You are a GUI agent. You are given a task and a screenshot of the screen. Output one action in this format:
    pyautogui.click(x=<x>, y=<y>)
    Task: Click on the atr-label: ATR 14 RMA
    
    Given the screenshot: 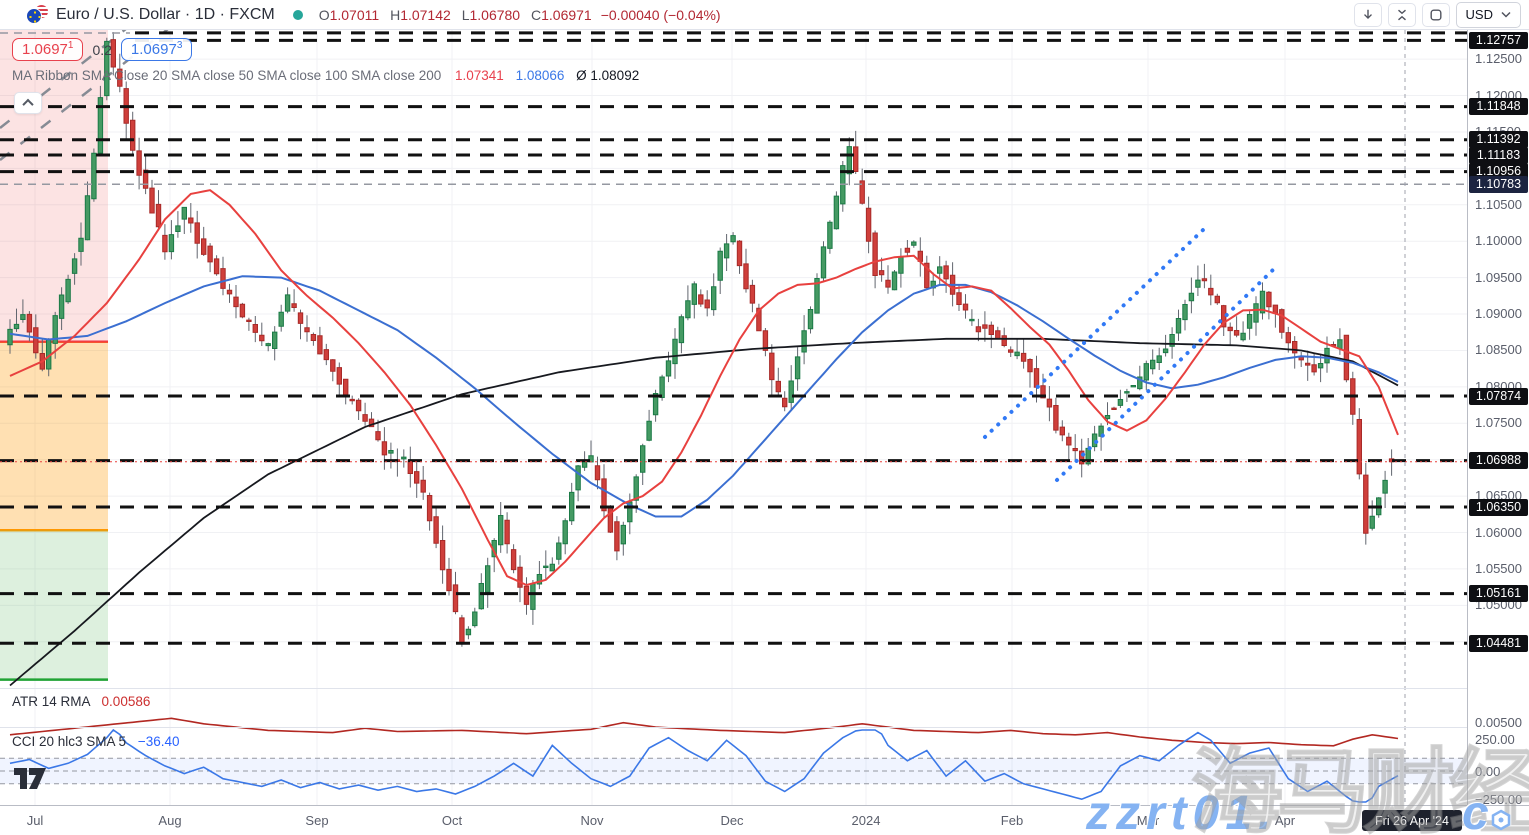 What is the action you would take?
    pyautogui.click(x=51, y=701)
    